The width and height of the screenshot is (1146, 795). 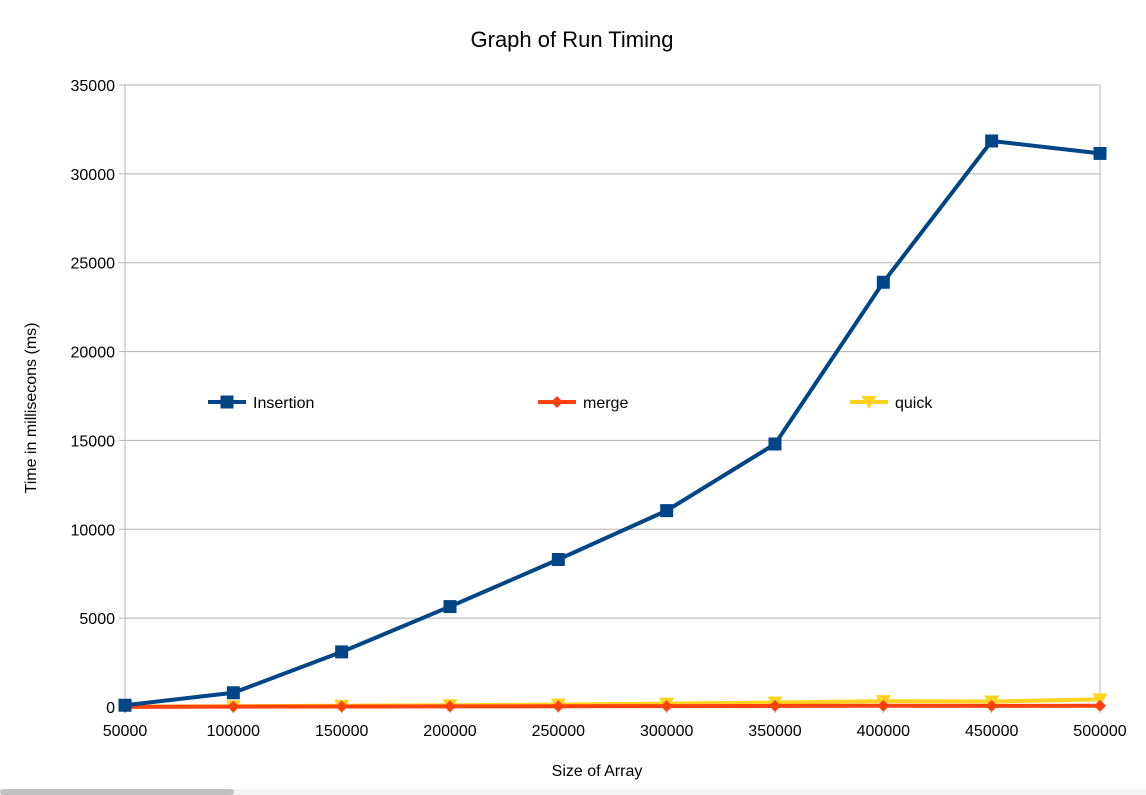 I want to click on y-tick-label: 0, so click(x=110, y=708).